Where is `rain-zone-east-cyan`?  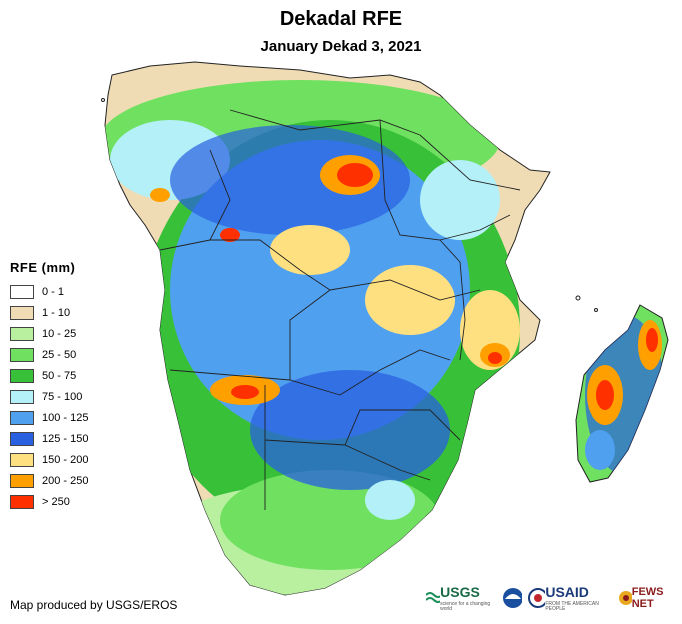 rain-zone-east-cyan is located at coordinates (460, 200).